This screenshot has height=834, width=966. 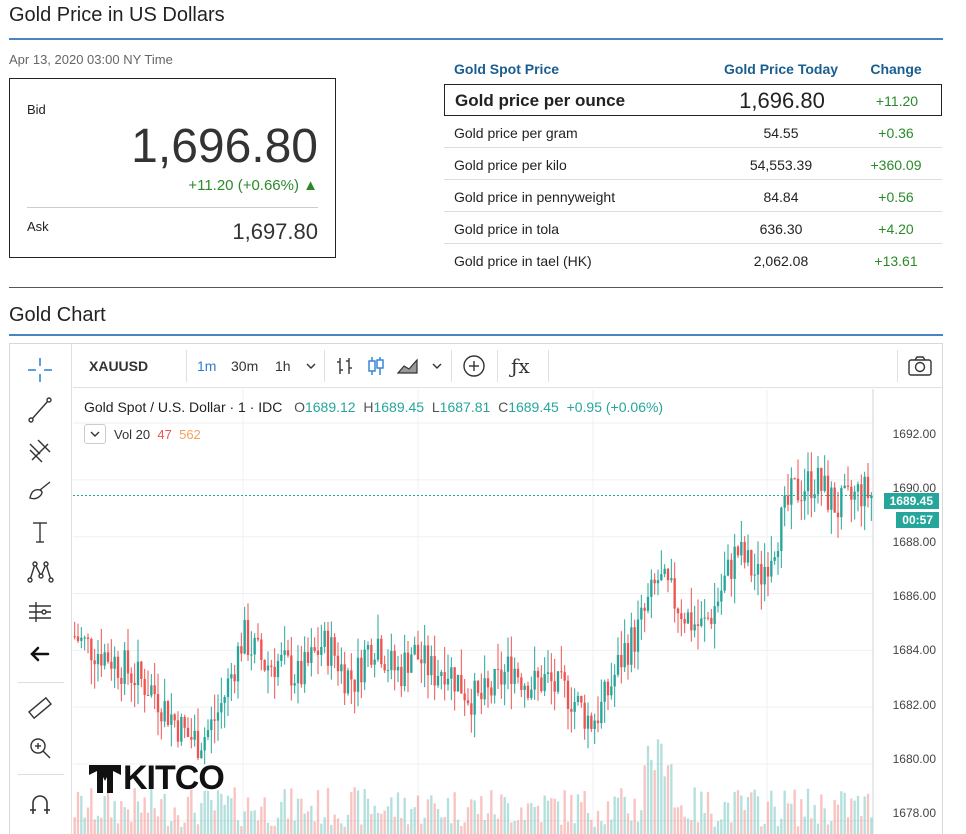 What do you see at coordinates (40, 654) in the screenshot?
I see `back-arrow-icon` at bounding box center [40, 654].